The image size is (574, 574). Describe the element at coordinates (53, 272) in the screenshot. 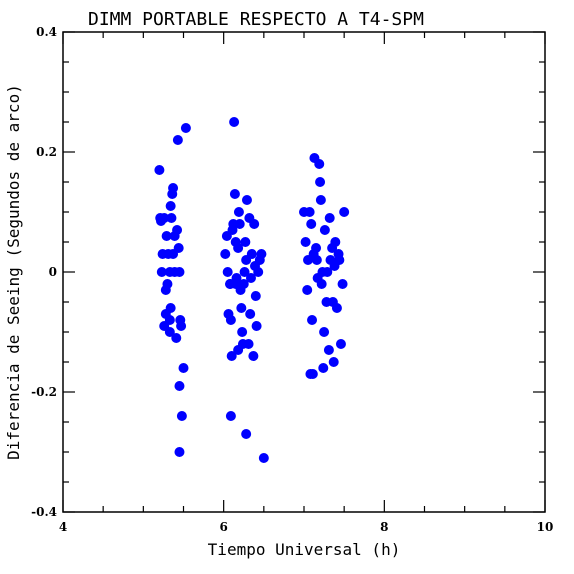

I see `y-tick-label: 0` at that location.